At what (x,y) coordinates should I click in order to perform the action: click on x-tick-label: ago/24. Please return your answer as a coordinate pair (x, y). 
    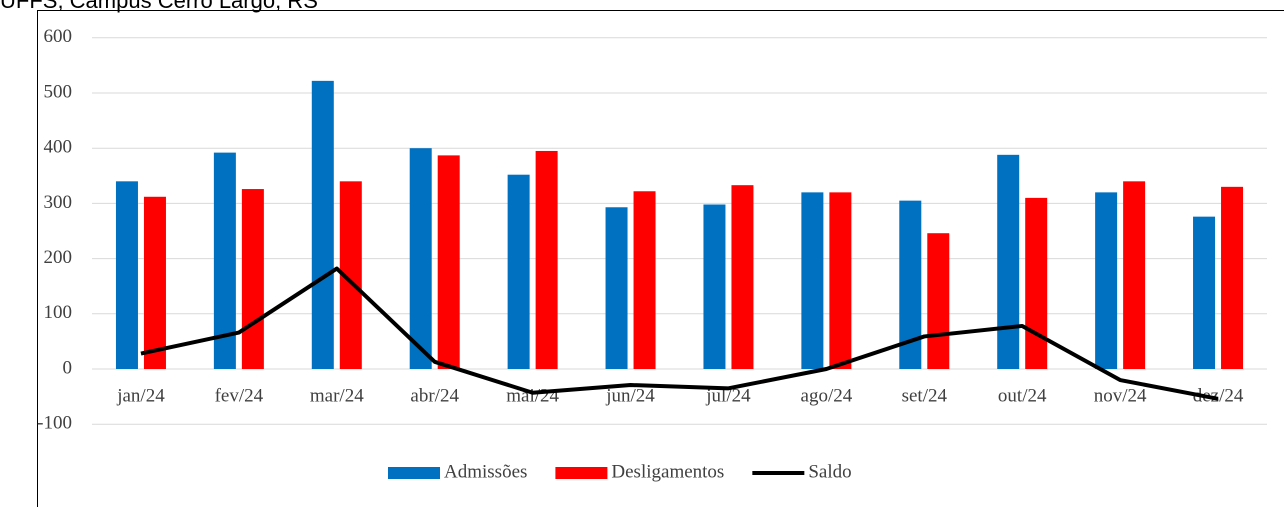
    Looking at the image, I should click on (827, 395).